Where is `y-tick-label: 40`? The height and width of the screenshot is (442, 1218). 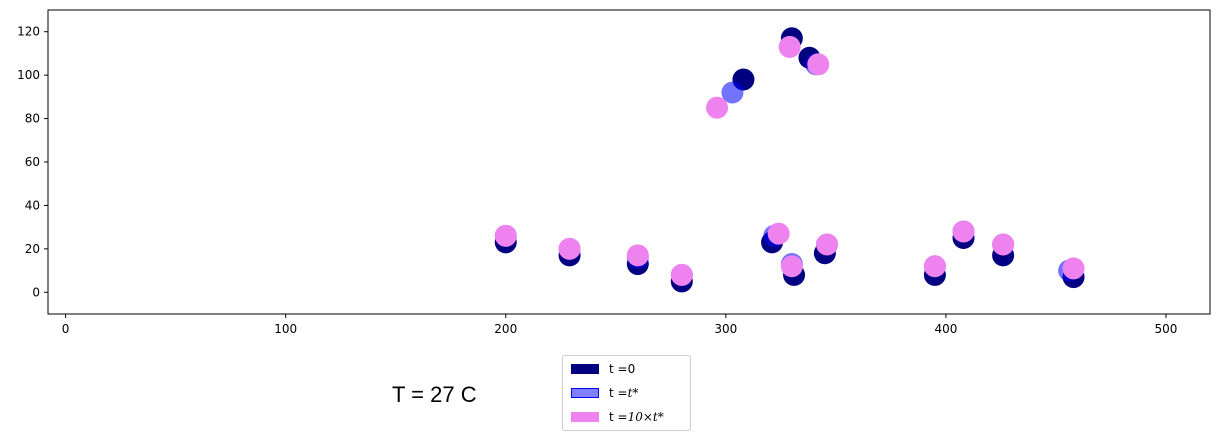 y-tick-label: 40 is located at coordinates (32, 205).